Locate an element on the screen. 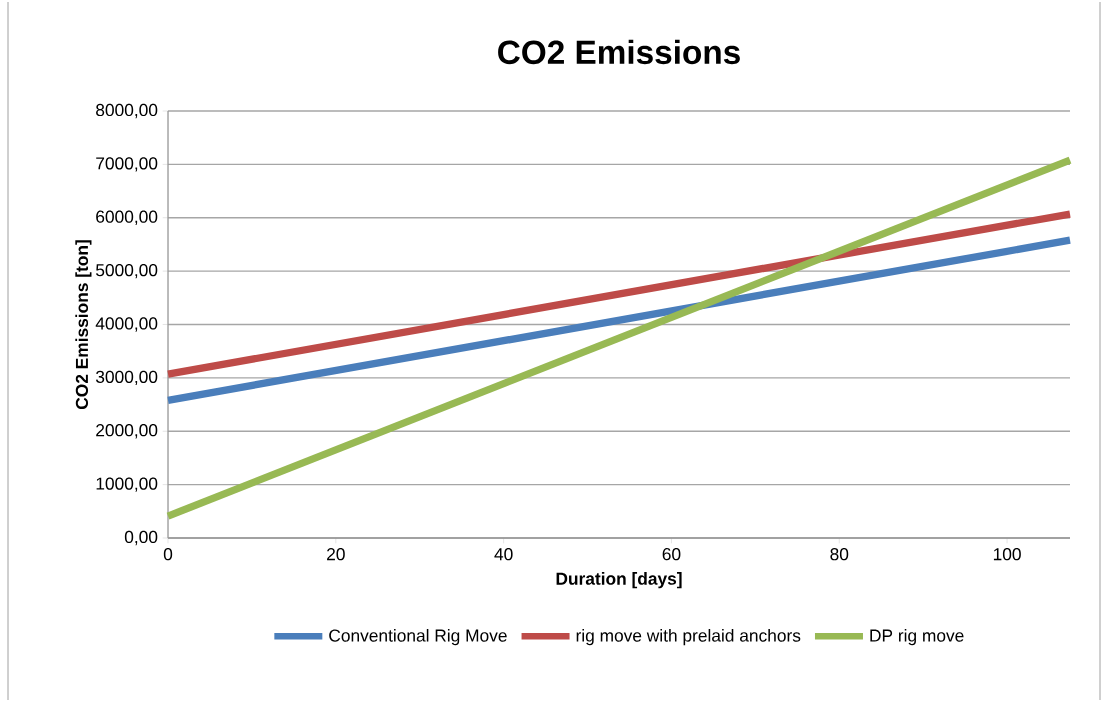  x-tick-label: 40 is located at coordinates (503, 554).